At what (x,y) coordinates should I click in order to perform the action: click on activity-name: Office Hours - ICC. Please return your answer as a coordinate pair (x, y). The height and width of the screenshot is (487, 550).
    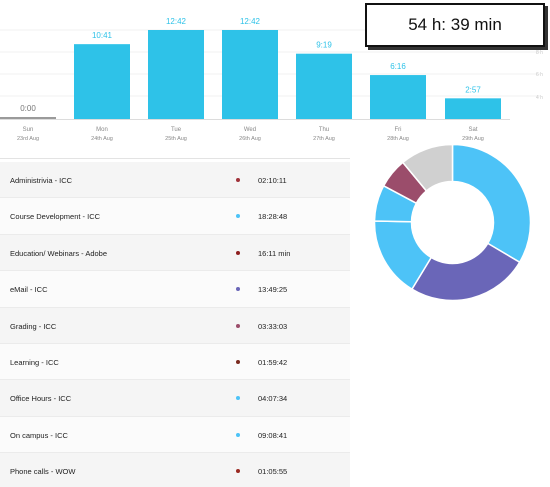
    Looking at the image, I should click on (41, 399).